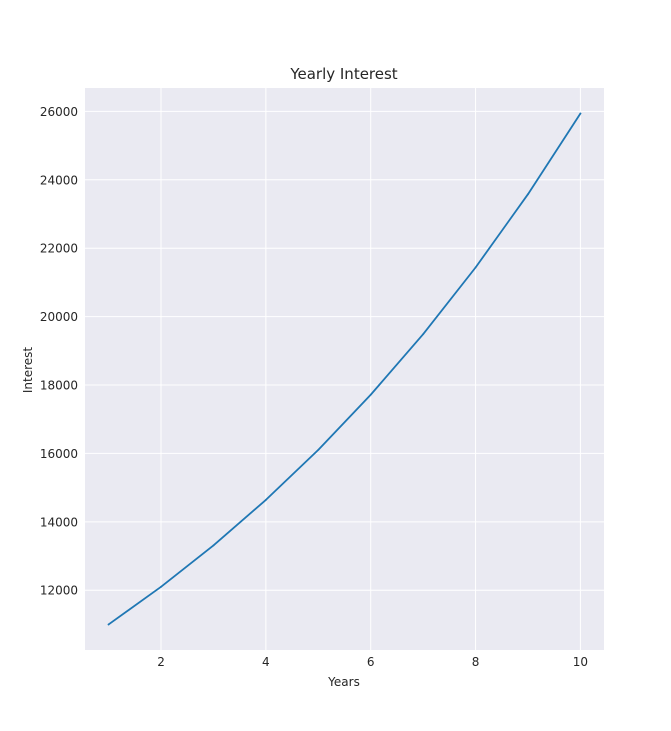 This screenshot has width=671, height=731. I want to click on y-tick-label: 18000, so click(59, 386).